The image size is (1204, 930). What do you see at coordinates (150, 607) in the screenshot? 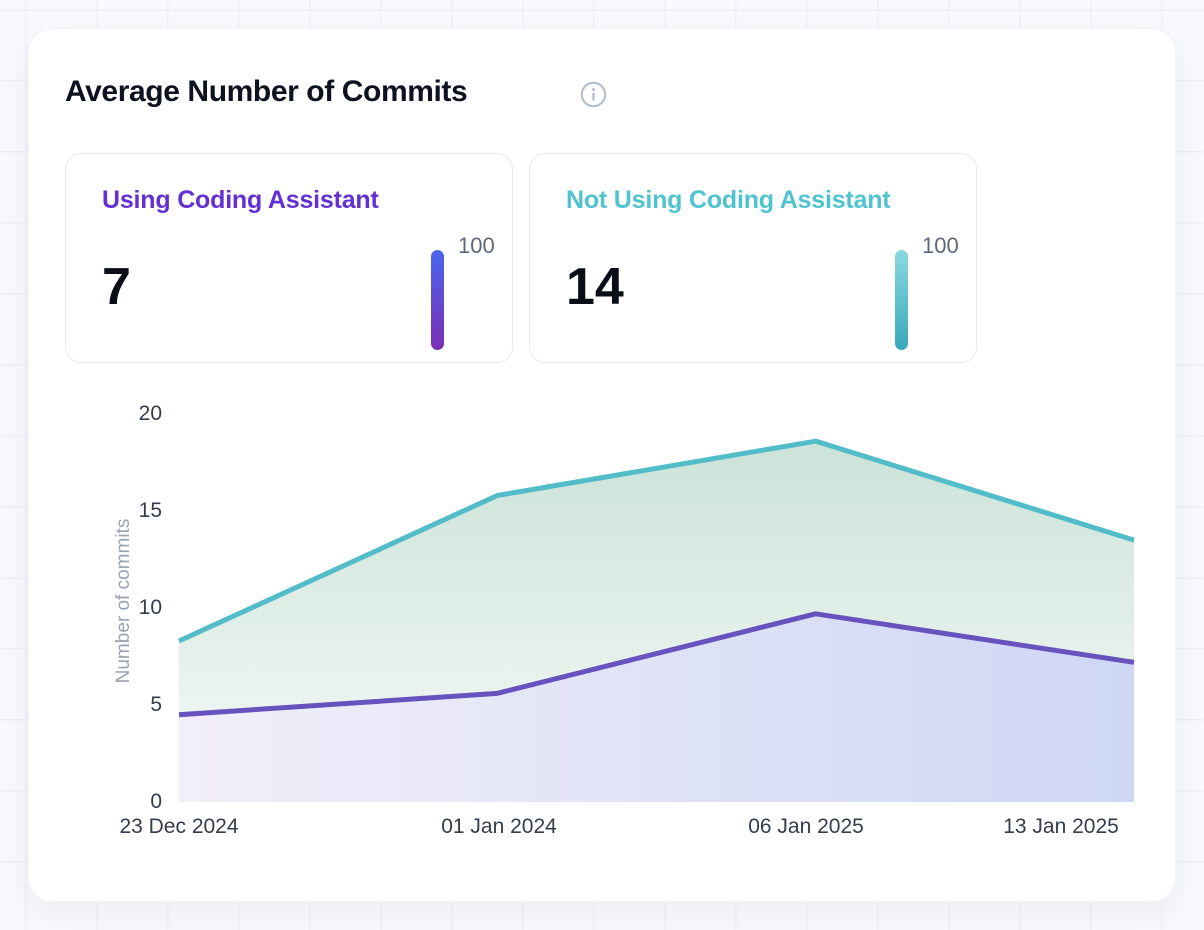
I see `y-axis-tick: 10` at bounding box center [150, 607].